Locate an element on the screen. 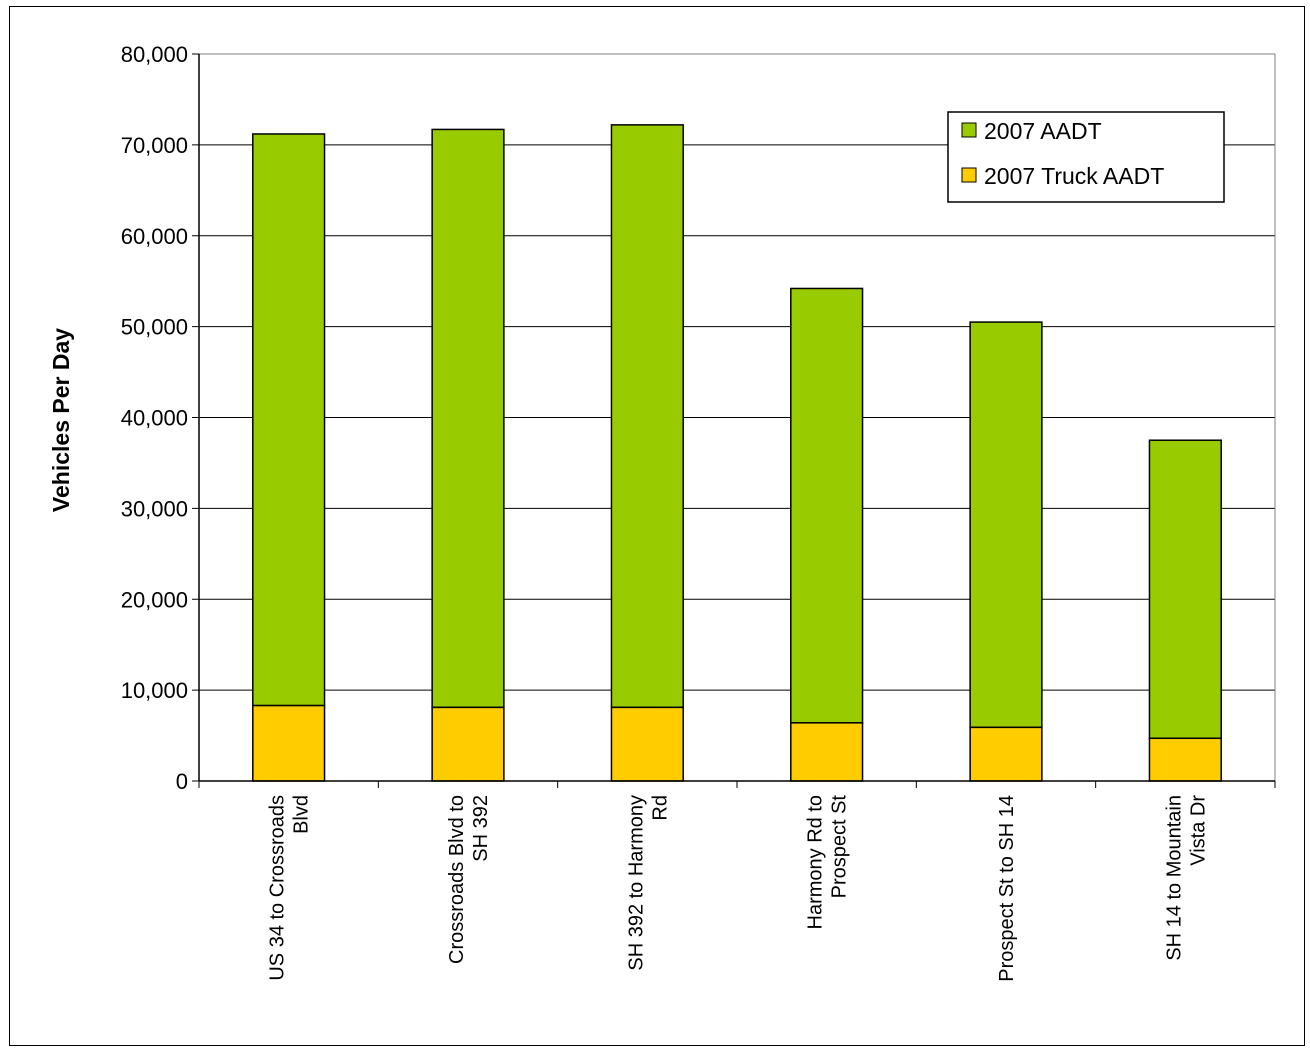  y-tick-label: 50,000 is located at coordinates (154, 327).